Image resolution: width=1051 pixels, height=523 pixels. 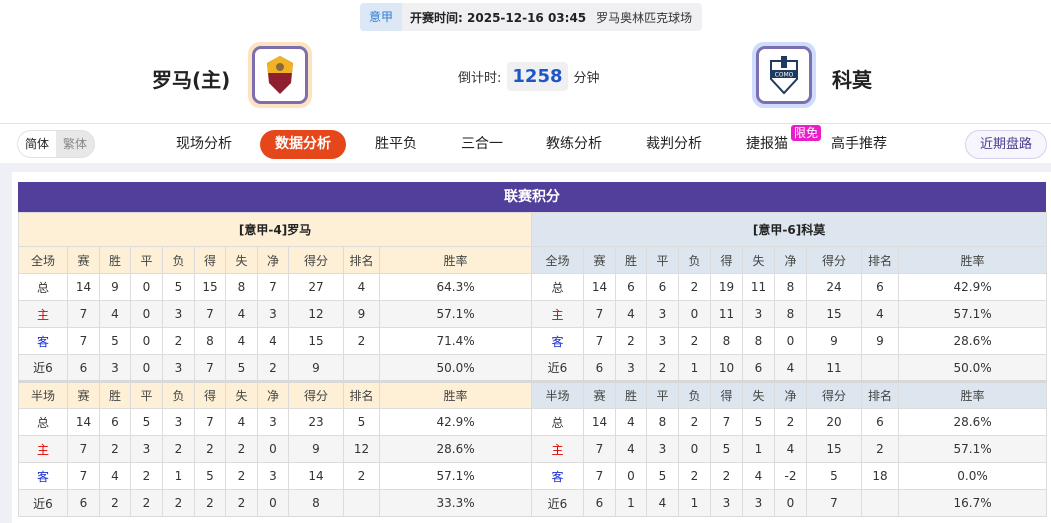 I want to click on table-cell: -2, so click(x=790, y=476).